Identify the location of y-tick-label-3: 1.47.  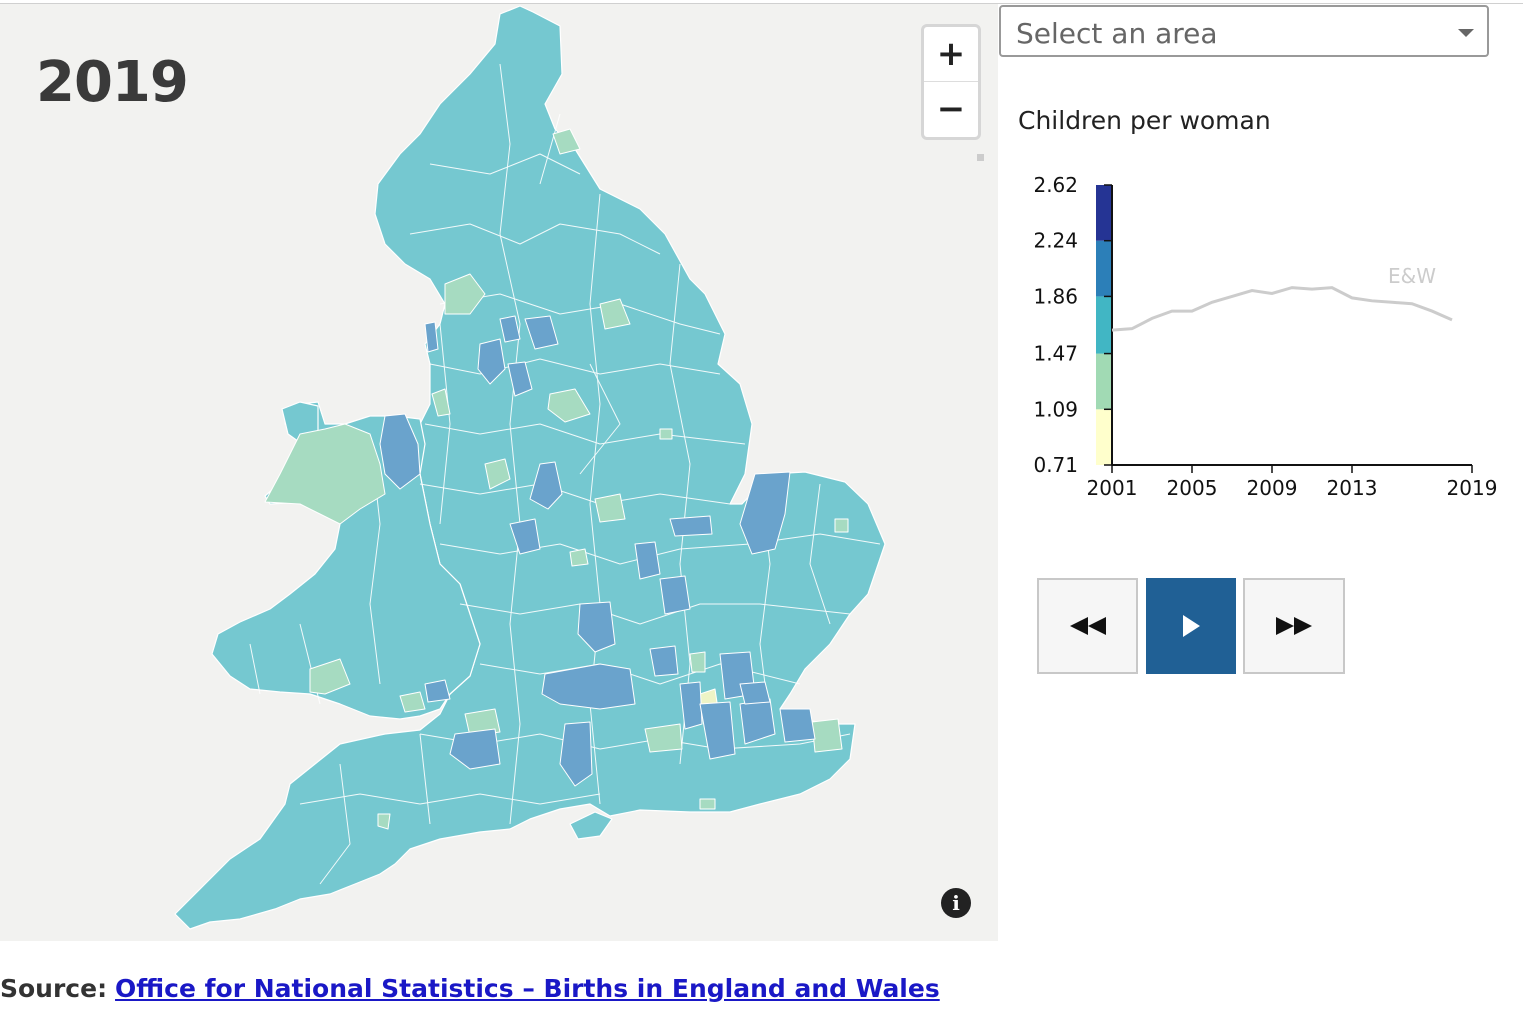
(1055, 354).